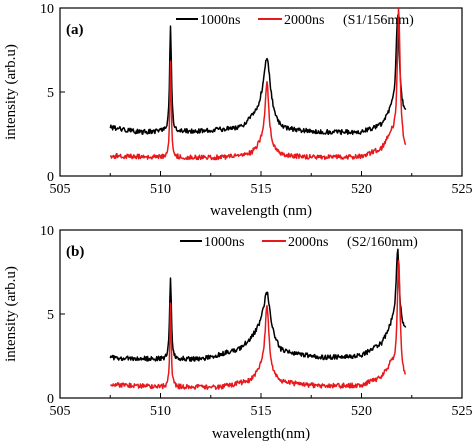 Image resolution: width=474 pixels, height=444 pixels. Describe the element at coordinates (224, 242) in the screenshot. I see `legend-label-b-1000ns: 1000ns` at that location.